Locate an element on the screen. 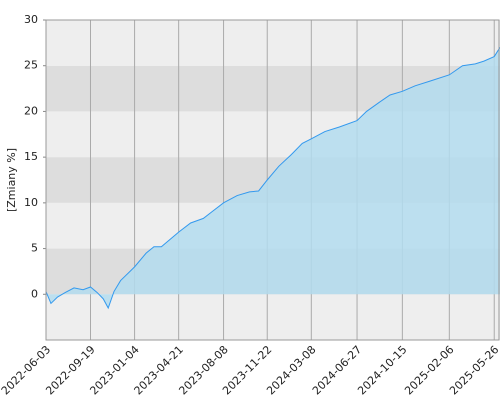 This screenshot has width=500, height=404. y-tick-label: 15 is located at coordinates (31, 156).